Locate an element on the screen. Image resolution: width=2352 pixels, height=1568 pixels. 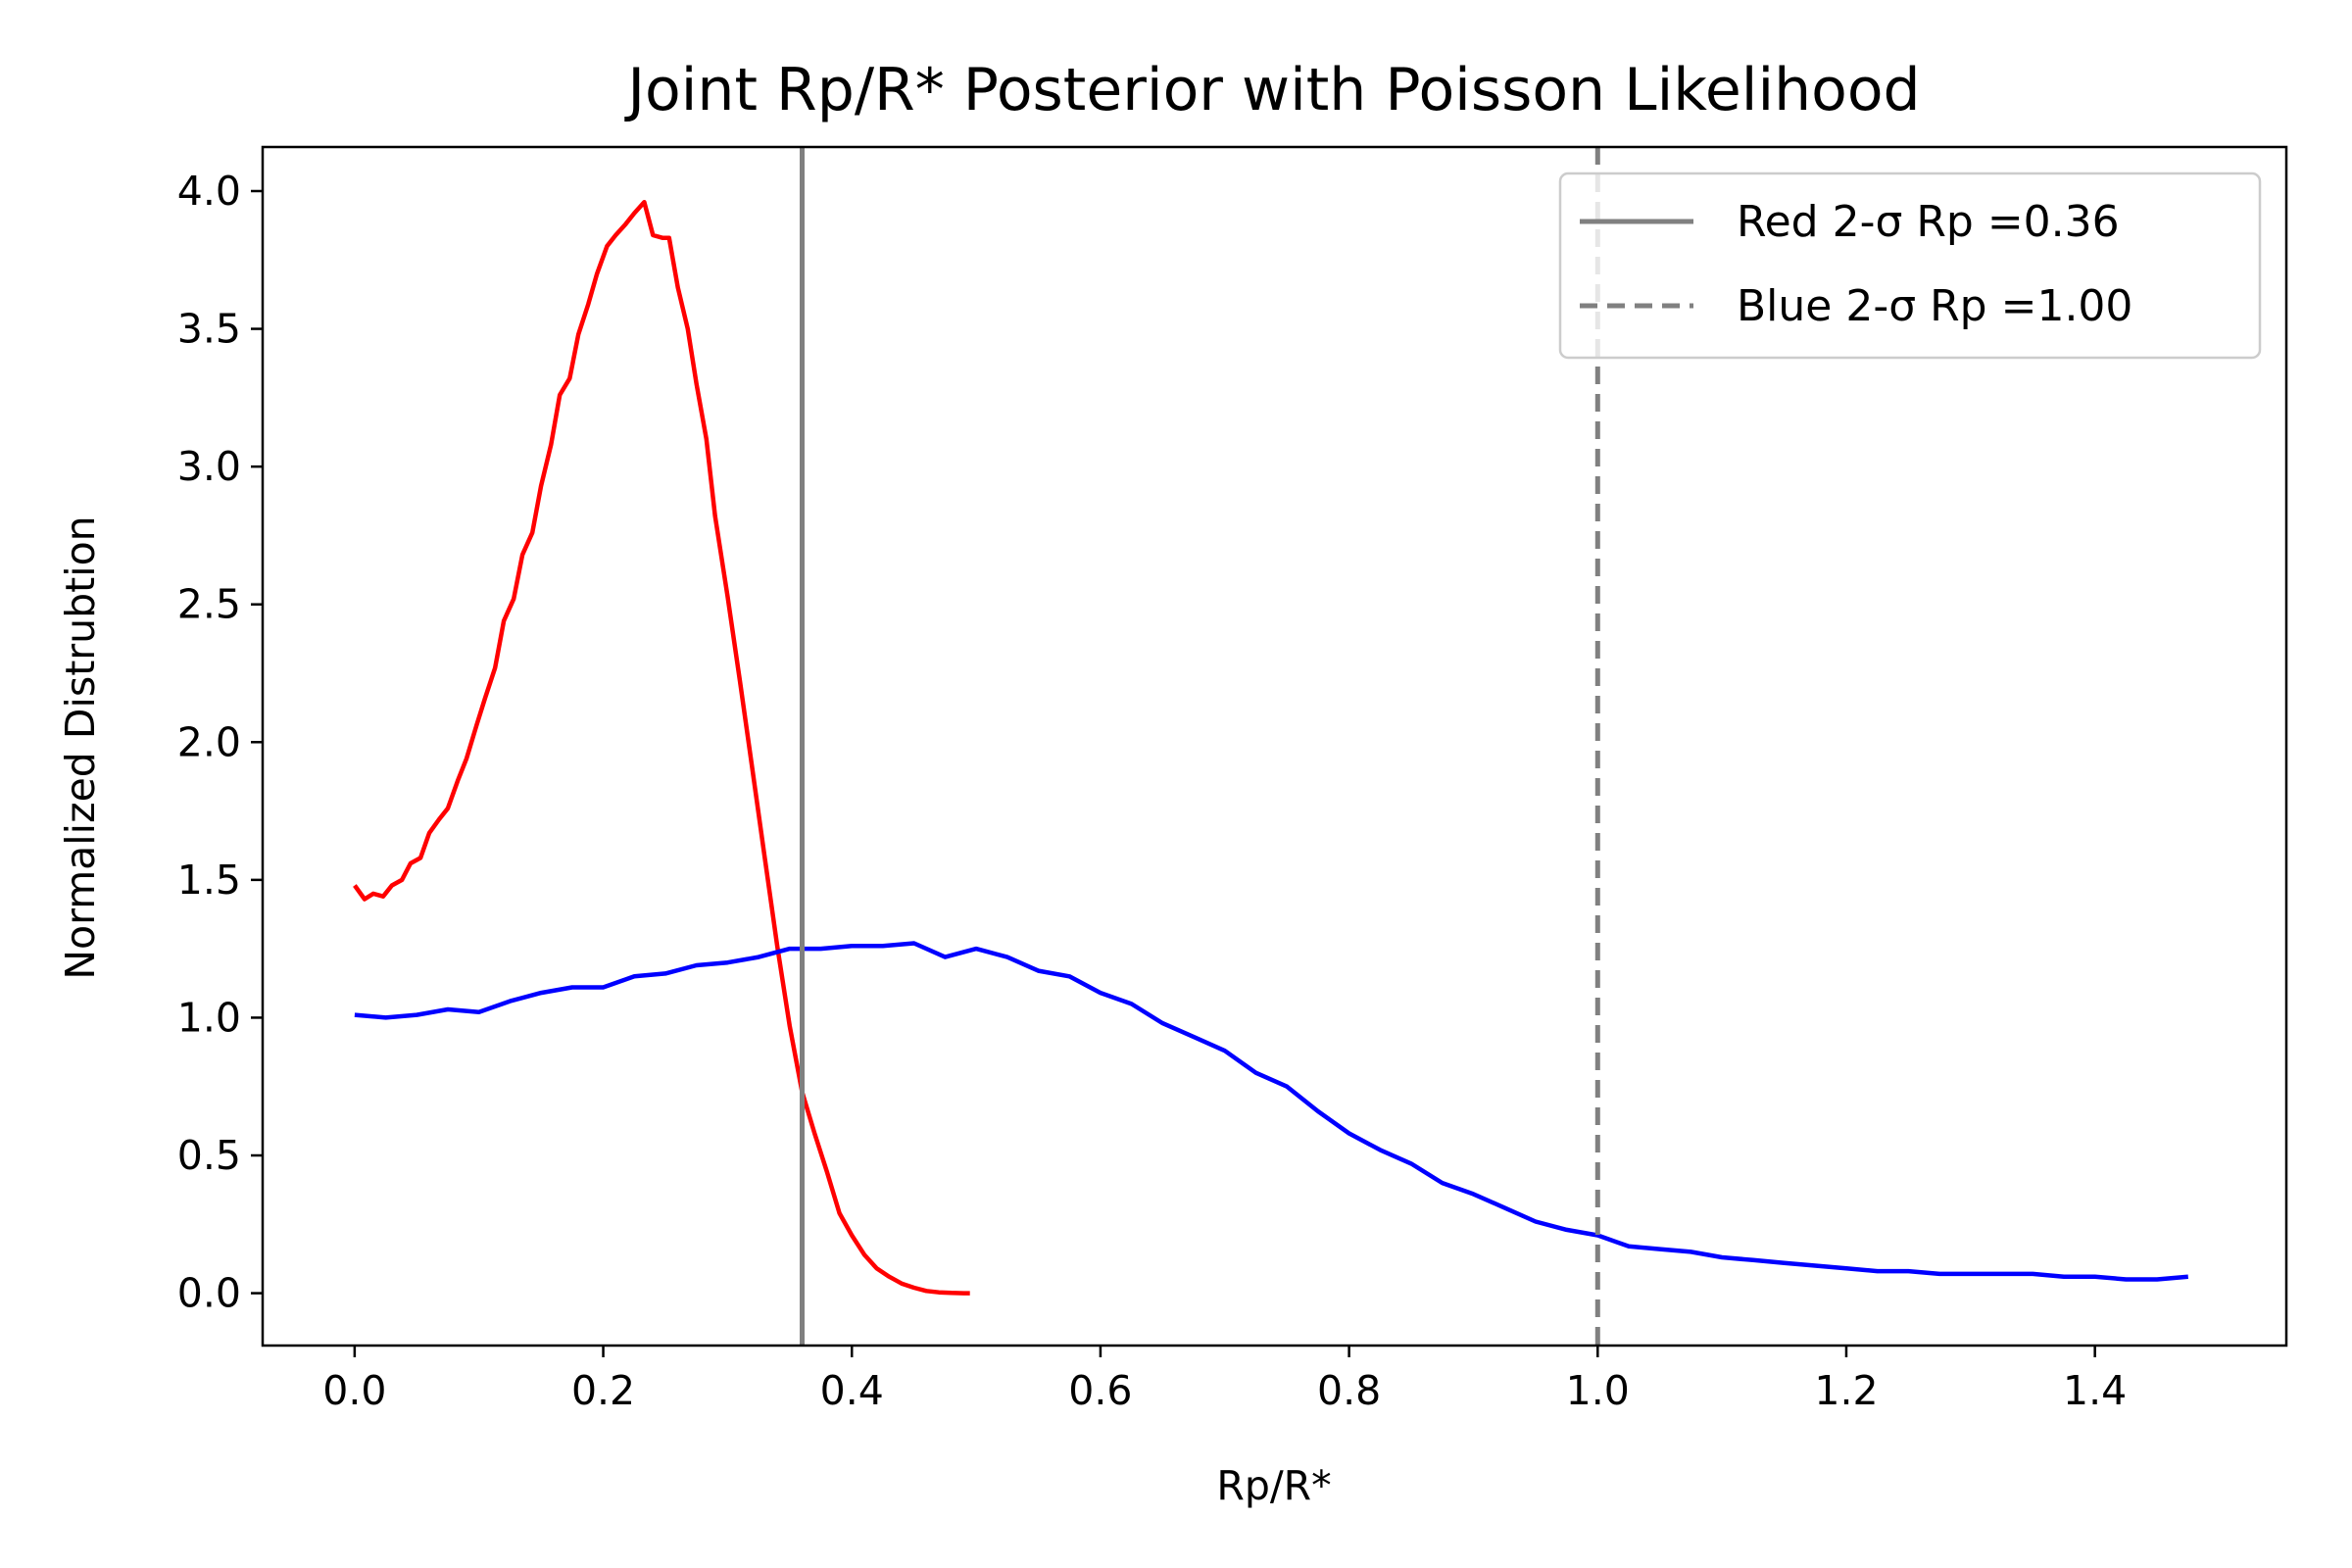
y-tick-label: 1.5 is located at coordinates (209, 880).